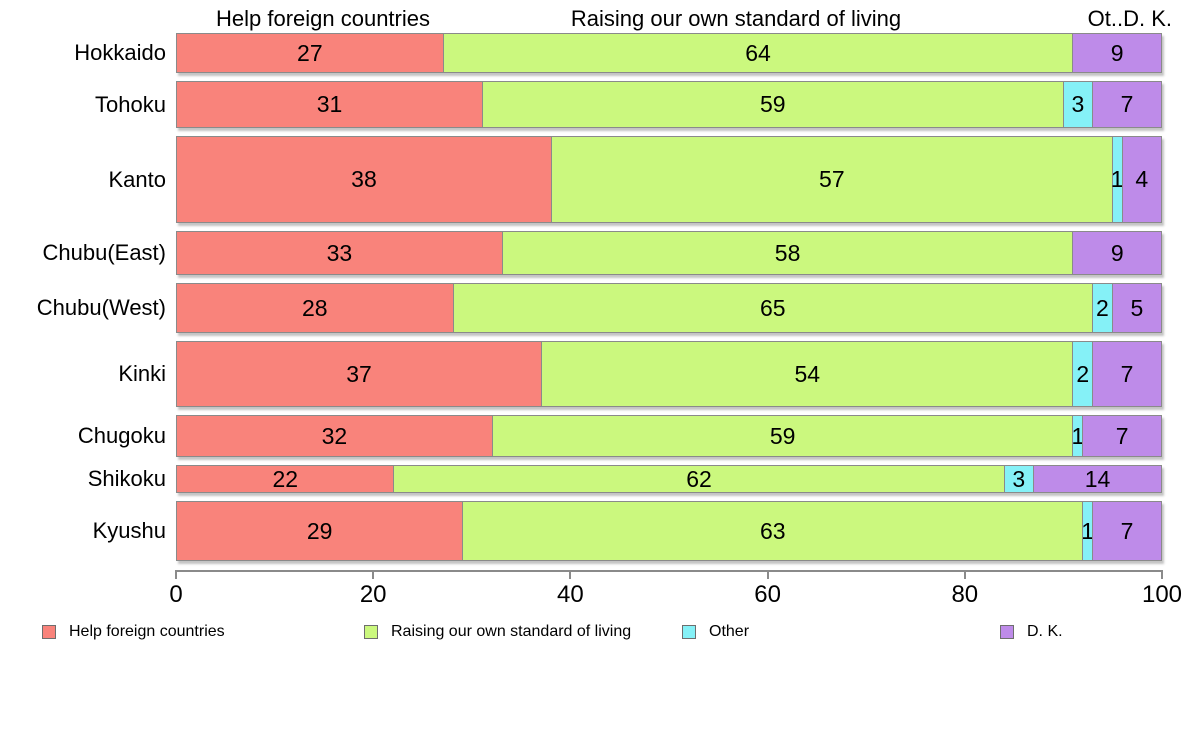  What do you see at coordinates (121, 435) in the screenshot?
I see `row-label: Chugoku` at bounding box center [121, 435].